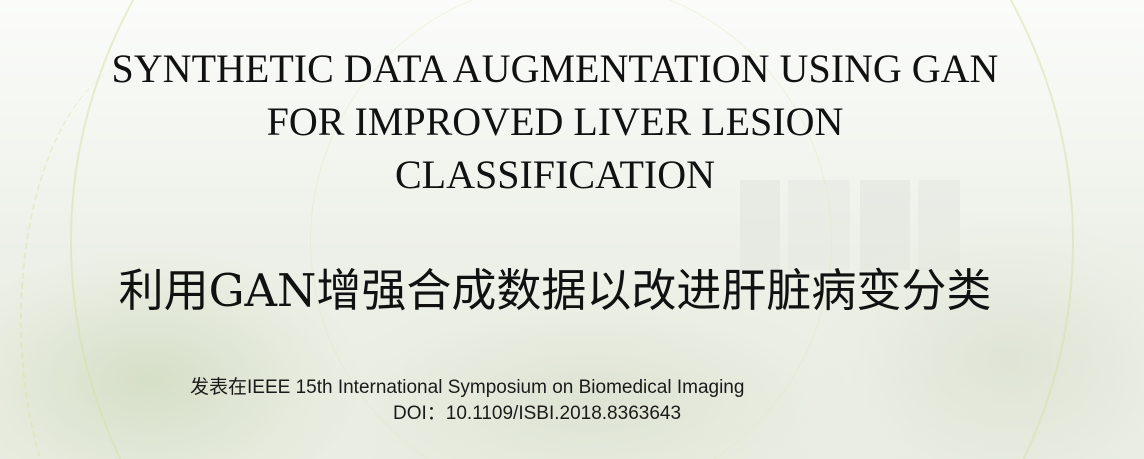 The height and width of the screenshot is (459, 1144). I want to click on english-title-line-3: CLASSIFICATION, so click(555, 174).